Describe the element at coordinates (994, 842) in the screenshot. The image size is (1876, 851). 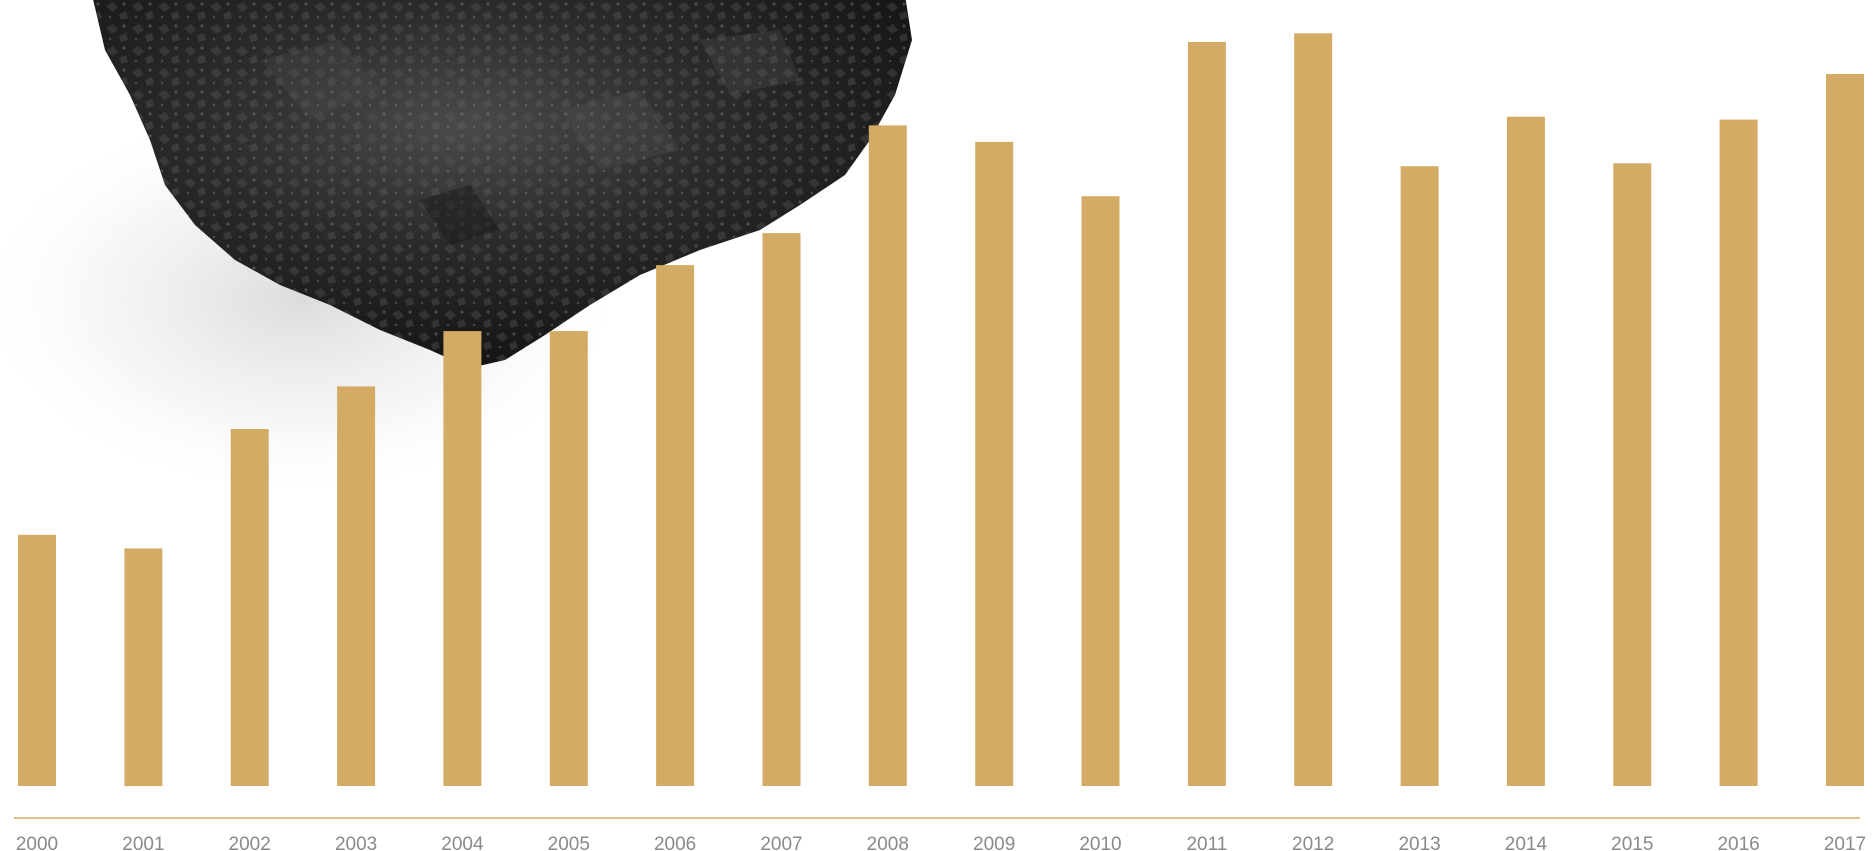
I see `x-tick-label-2009: 2009` at that location.